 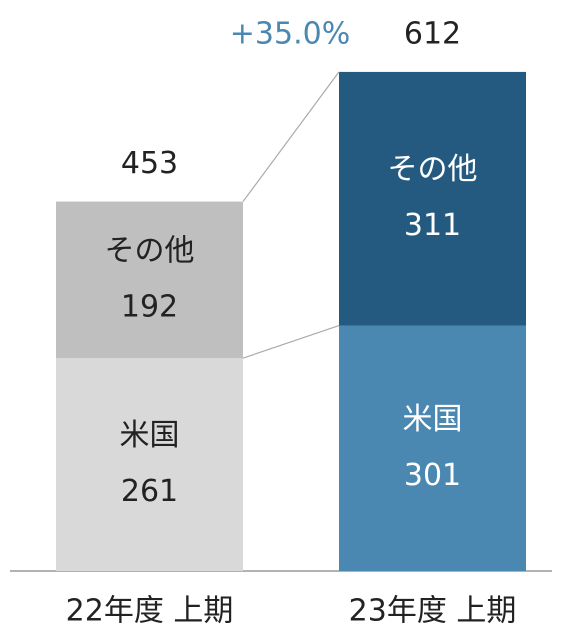 I want to click on annotation: +35.0%, so click(x=290, y=34).